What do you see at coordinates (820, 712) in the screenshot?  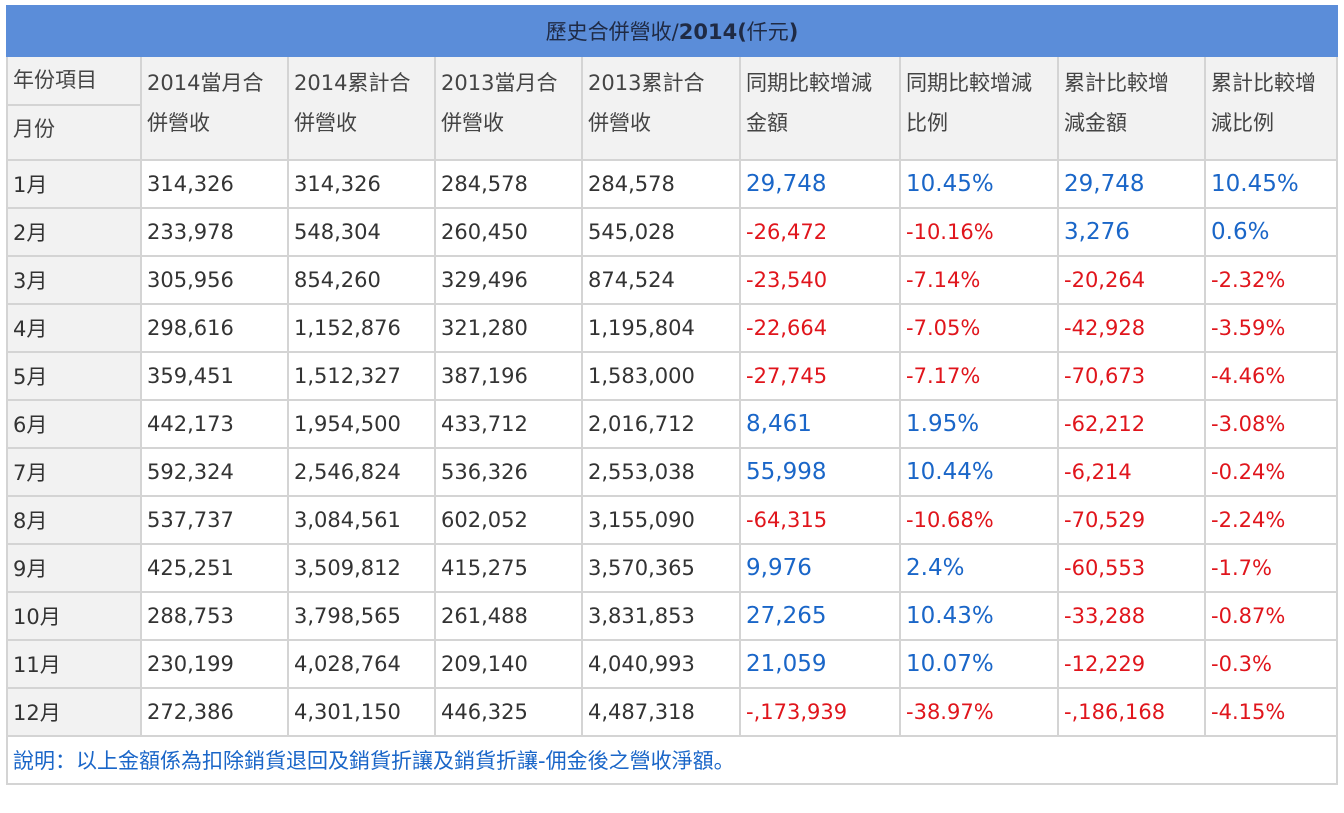 I see `table-cell: -,173,939` at bounding box center [820, 712].